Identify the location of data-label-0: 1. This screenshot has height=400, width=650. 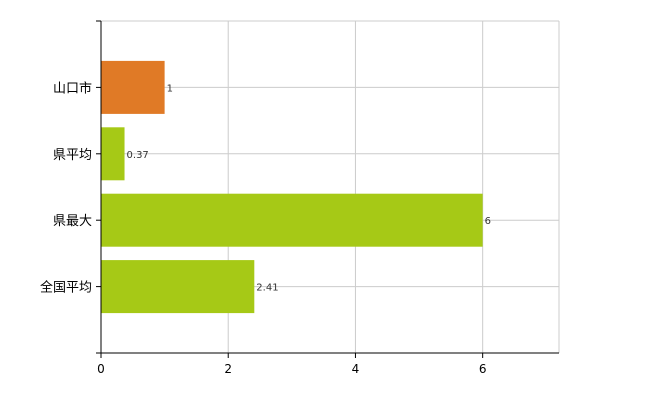
(170, 88).